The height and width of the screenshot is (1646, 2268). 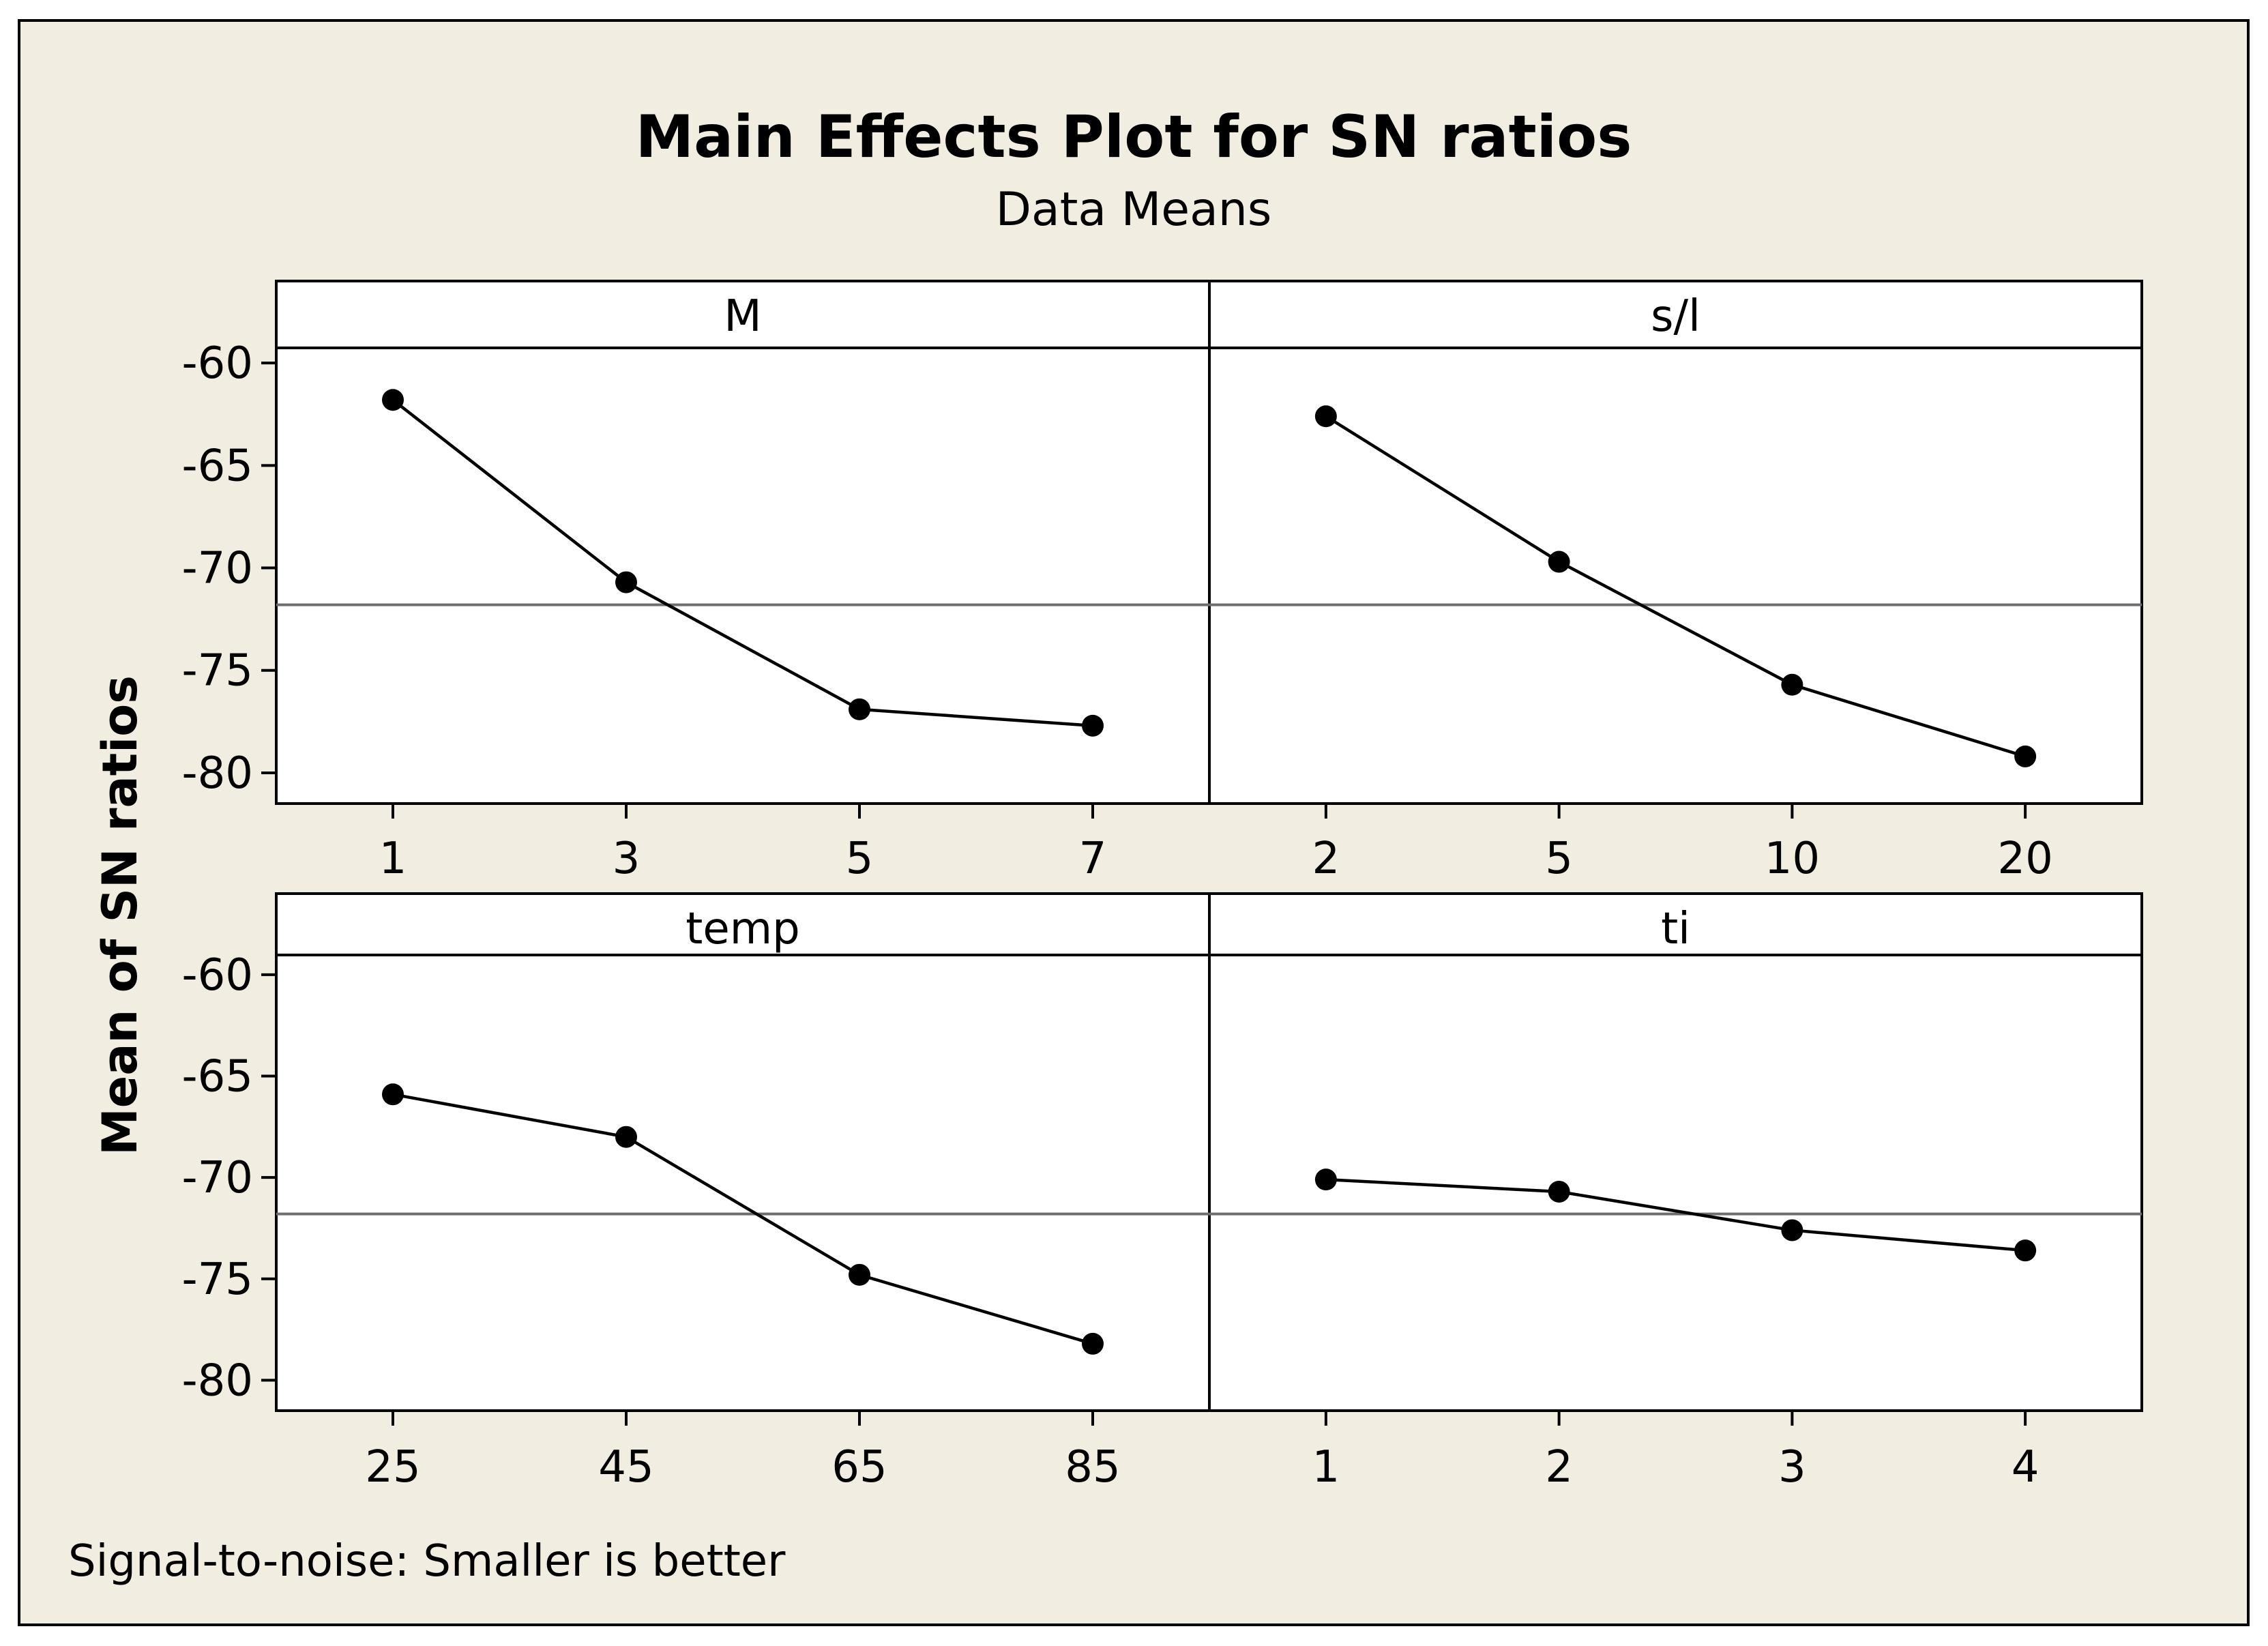 I want to click on x-tick-label: 4, so click(x=2025, y=1468).